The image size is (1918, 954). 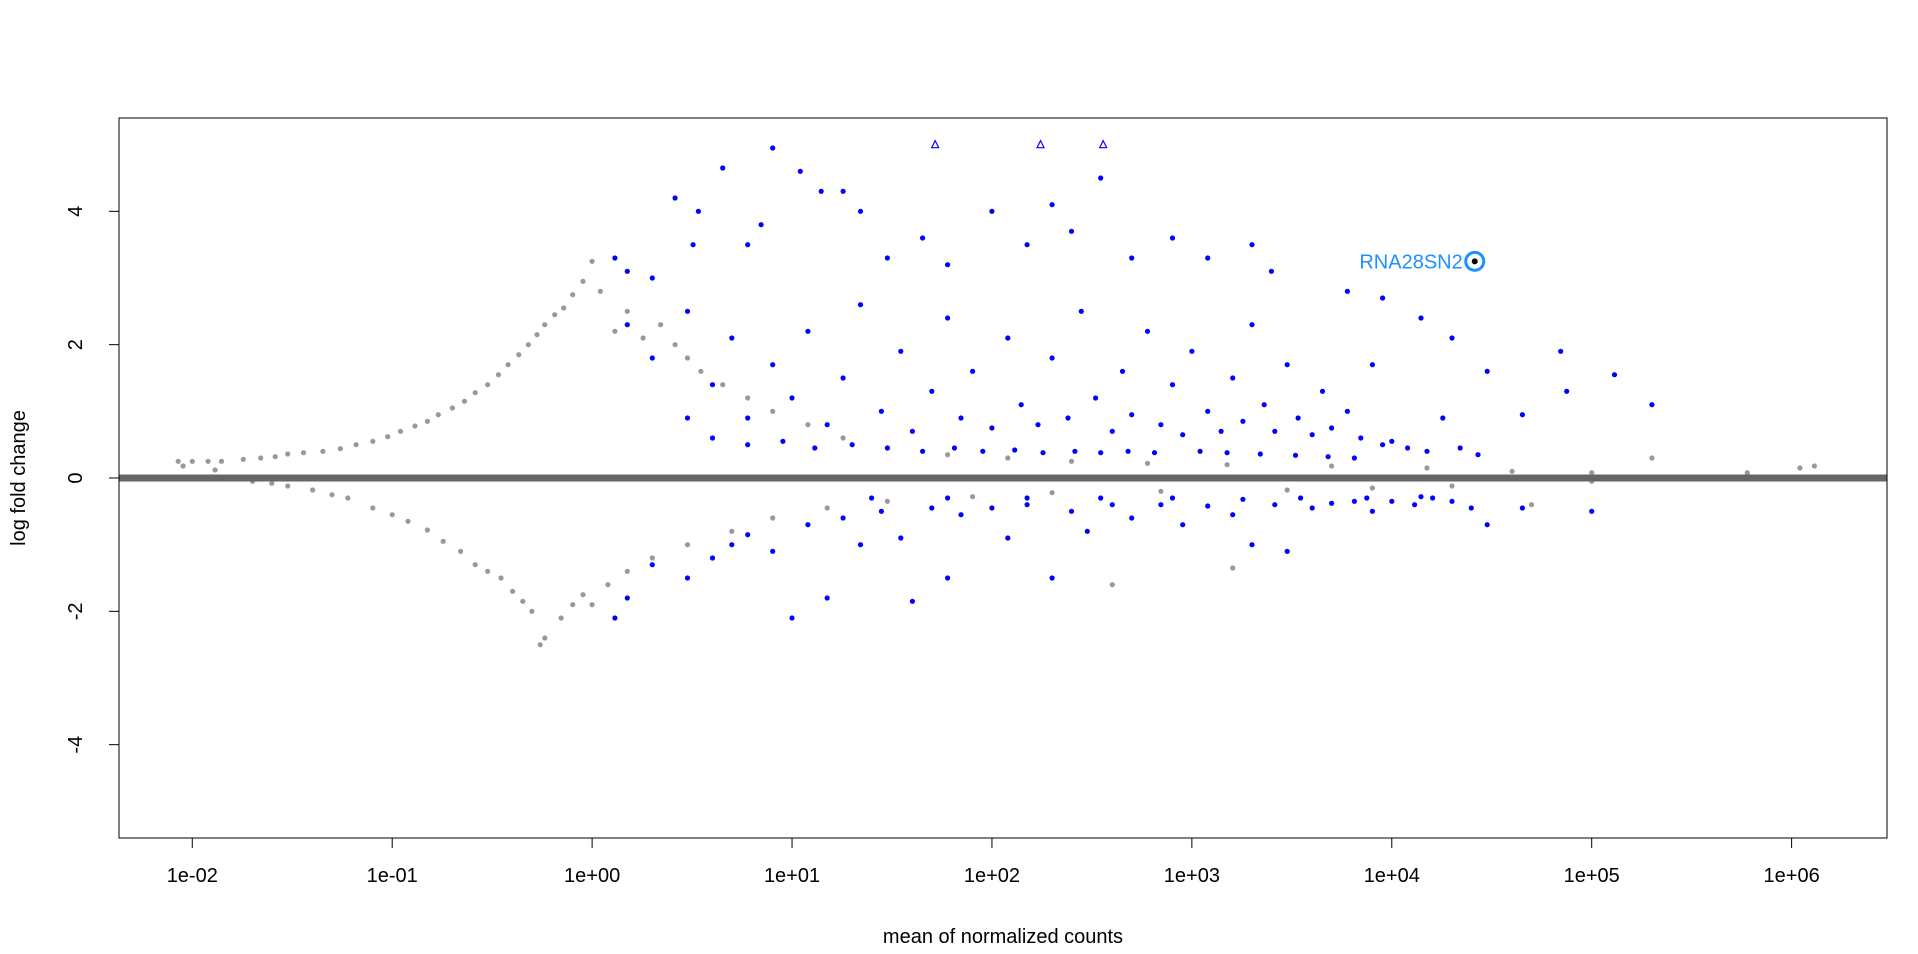 What do you see at coordinates (76, 745) in the screenshot?
I see `y-tick-label: -4` at bounding box center [76, 745].